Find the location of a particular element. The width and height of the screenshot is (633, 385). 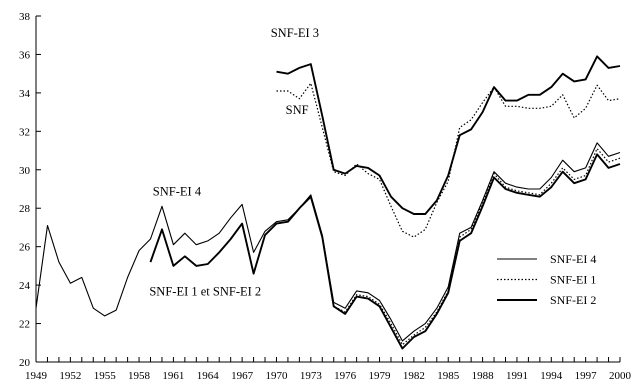

x-tick-label: 1958 is located at coordinates (139, 376).